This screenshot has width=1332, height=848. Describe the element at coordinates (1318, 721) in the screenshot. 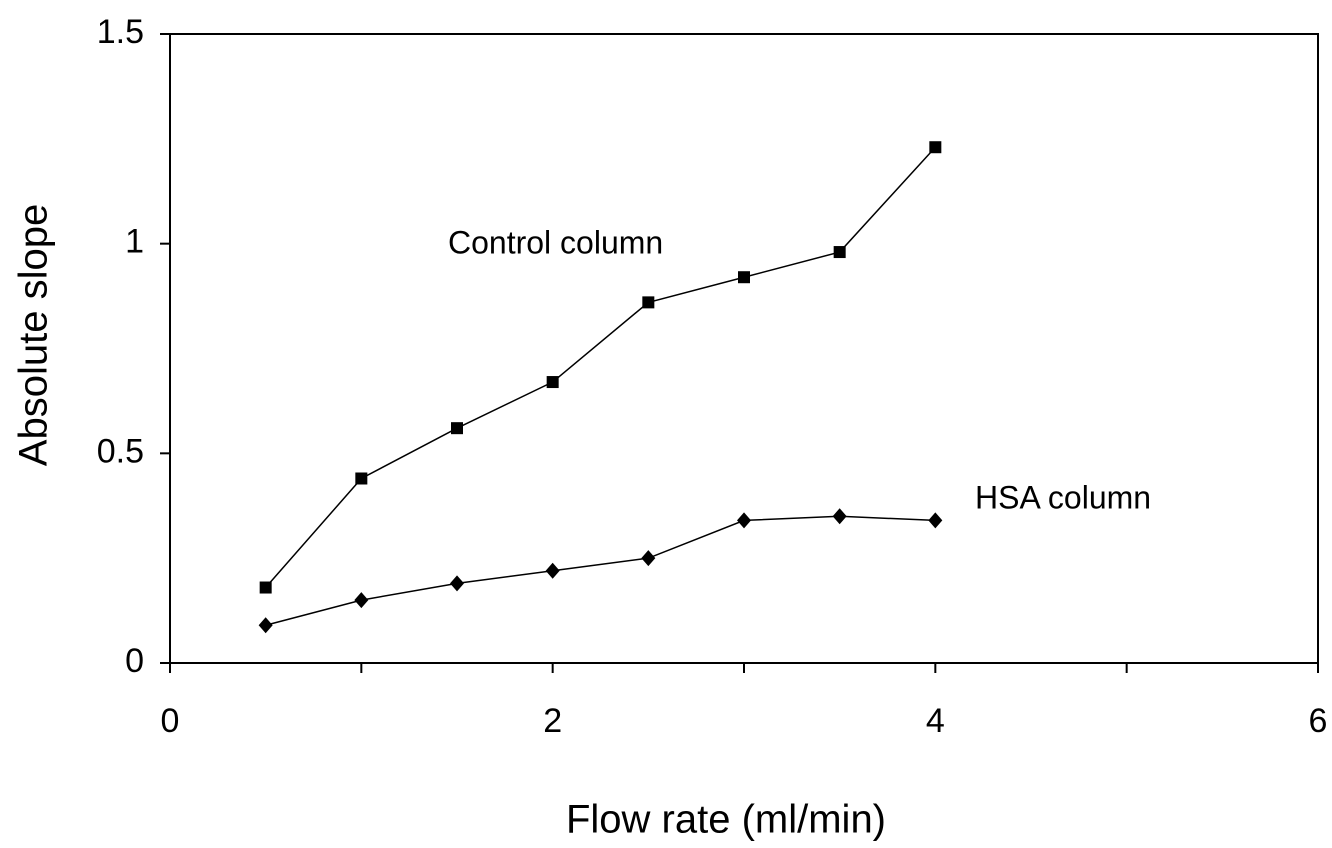

I see `x-tick-label: 6` at that location.